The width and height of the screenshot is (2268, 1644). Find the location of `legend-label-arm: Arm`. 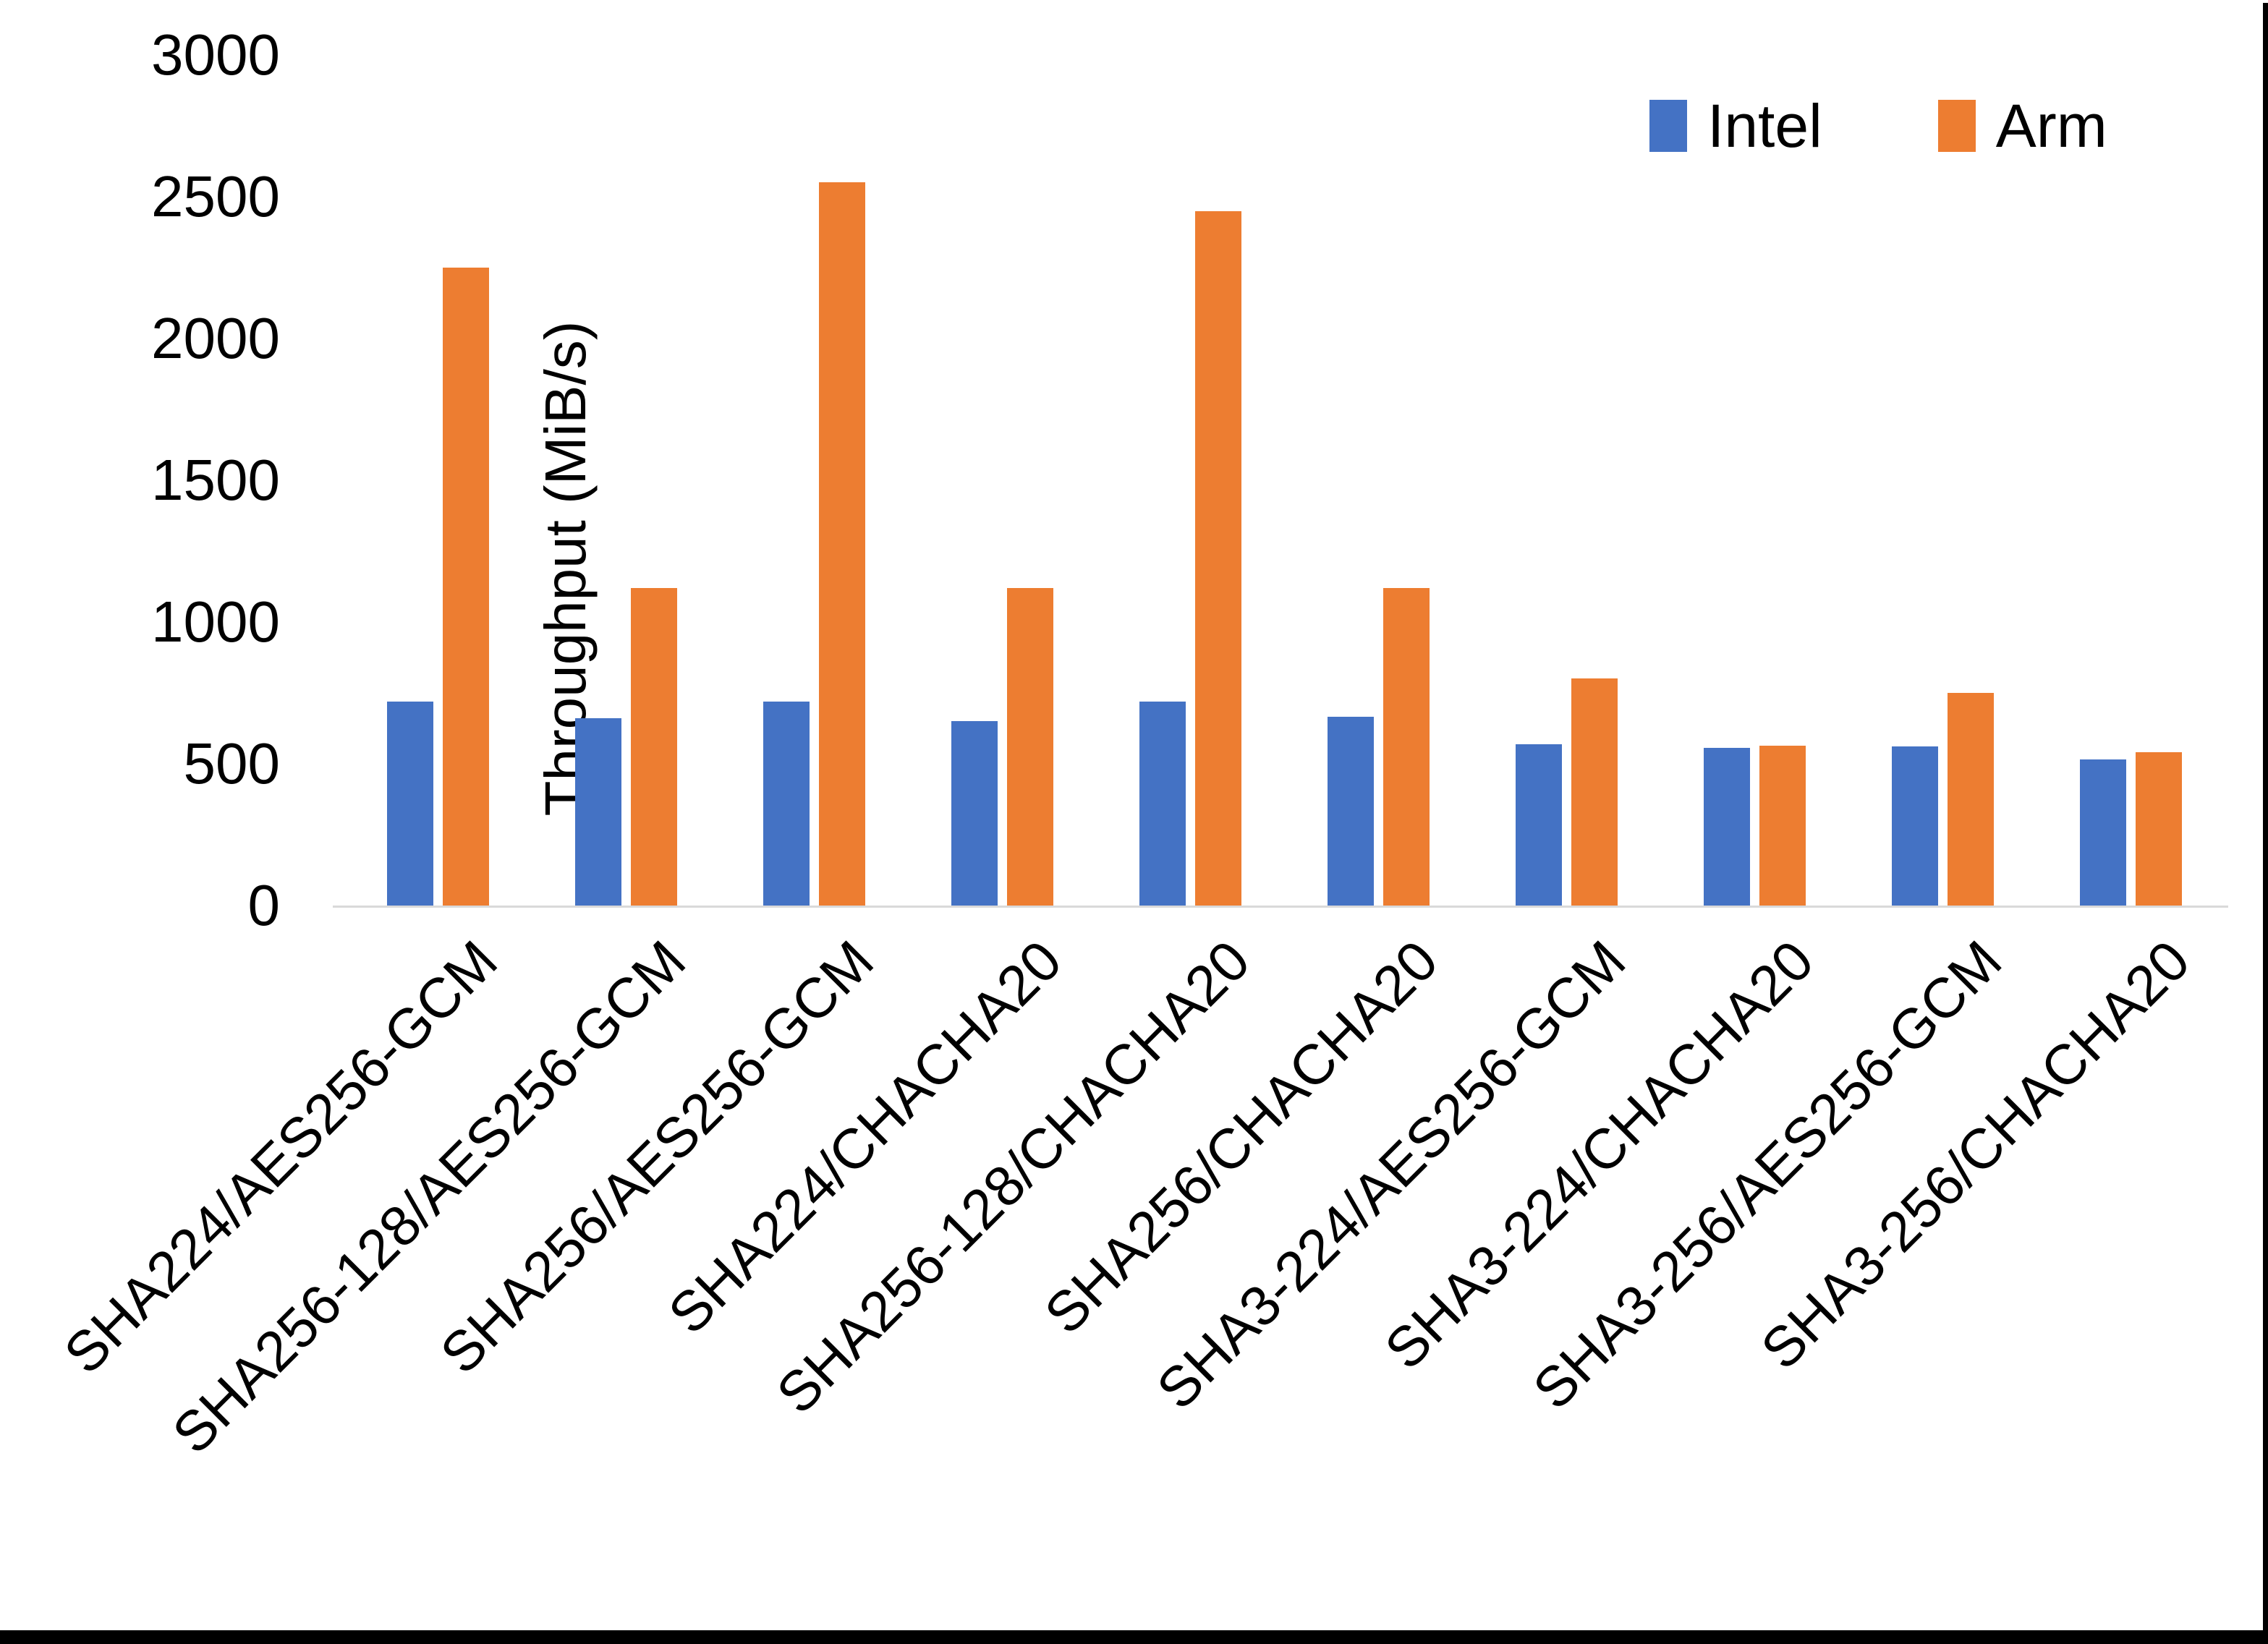

legend-label-arm: Arm is located at coordinates (2051, 125).